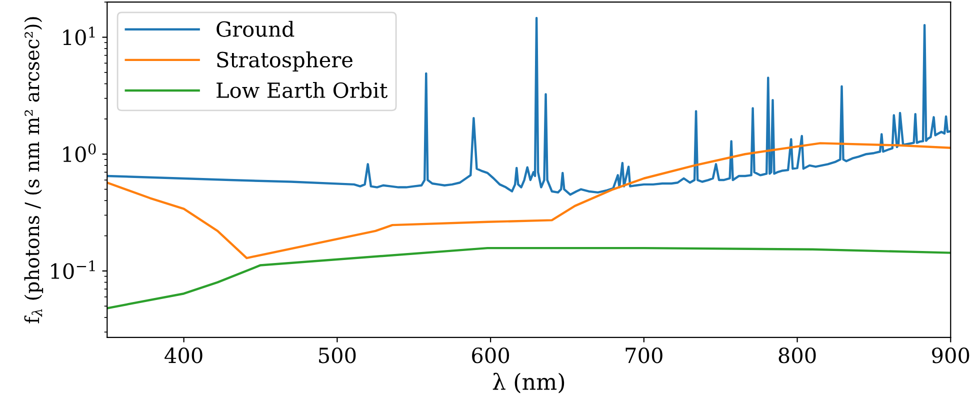 The image size is (974, 414). Describe the element at coordinates (797, 356) in the screenshot. I see `x-tick-label: 800` at that location.